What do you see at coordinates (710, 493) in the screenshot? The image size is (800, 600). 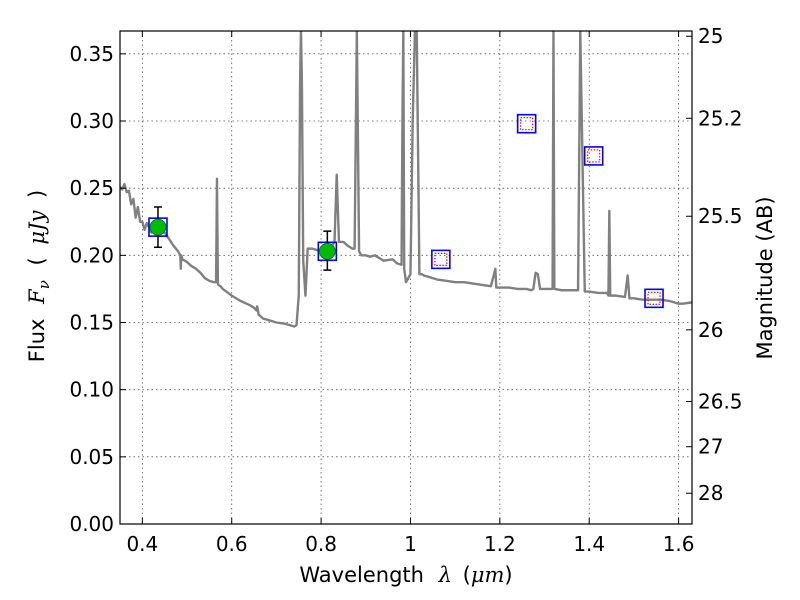 I see `y2-tick-label: 28` at bounding box center [710, 493].